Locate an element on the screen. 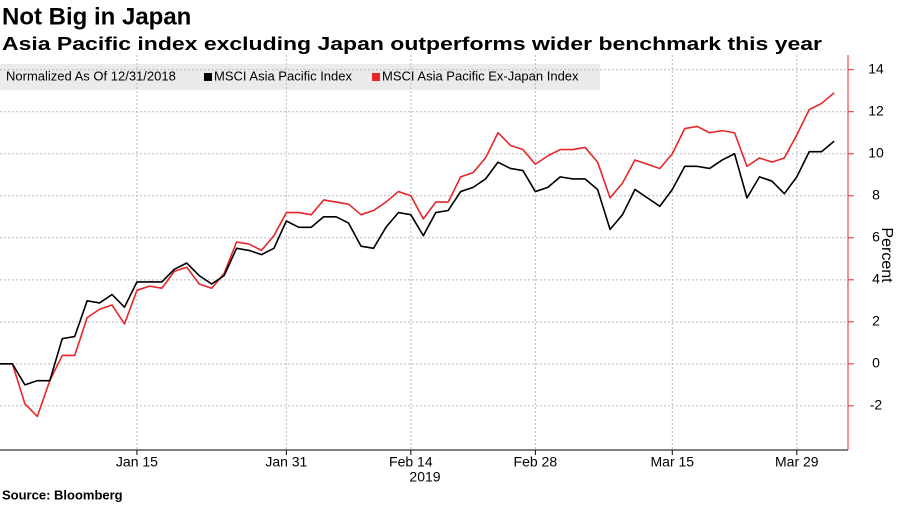 The width and height of the screenshot is (900, 506). x-tick-label: Jan 31 is located at coordinates (286, 462).